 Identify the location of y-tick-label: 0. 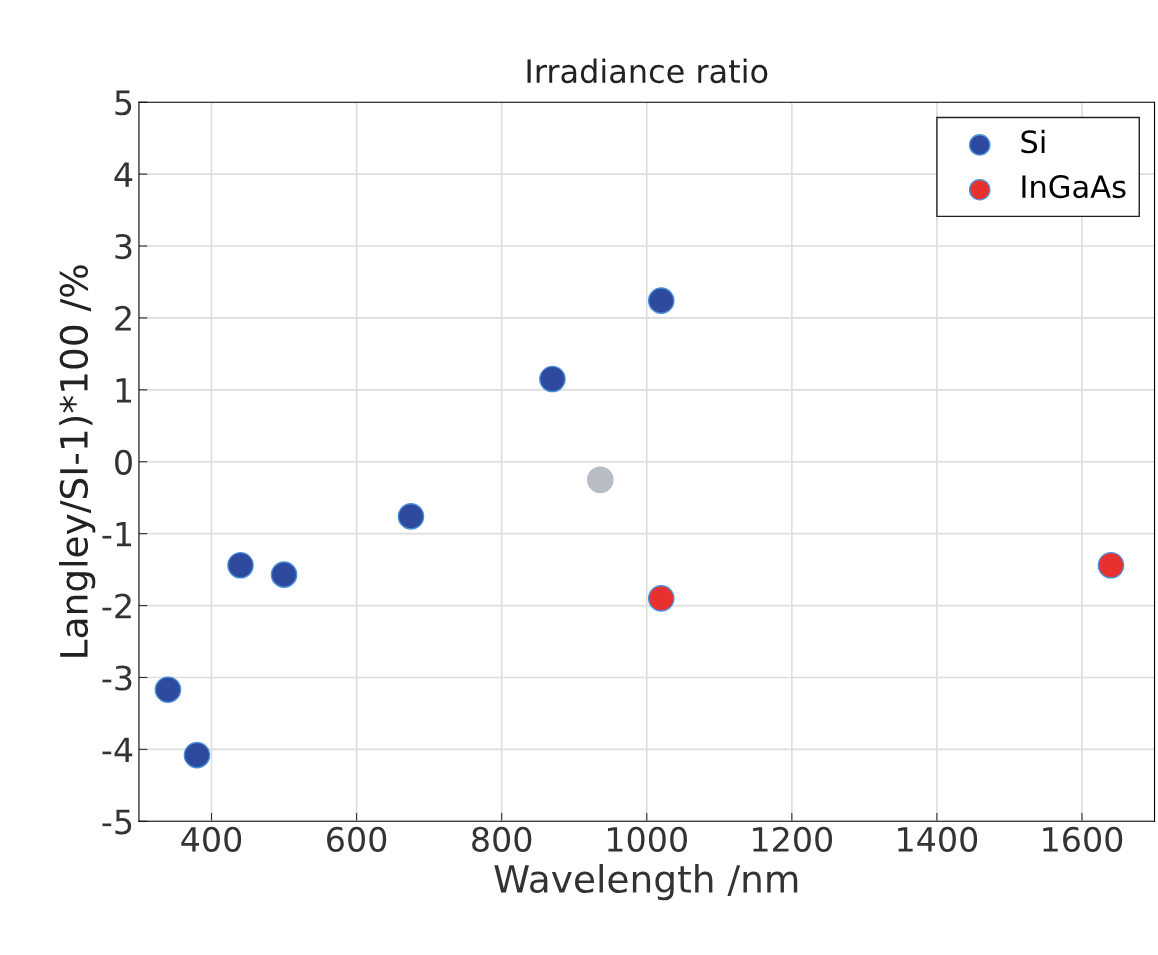
(123, 462).